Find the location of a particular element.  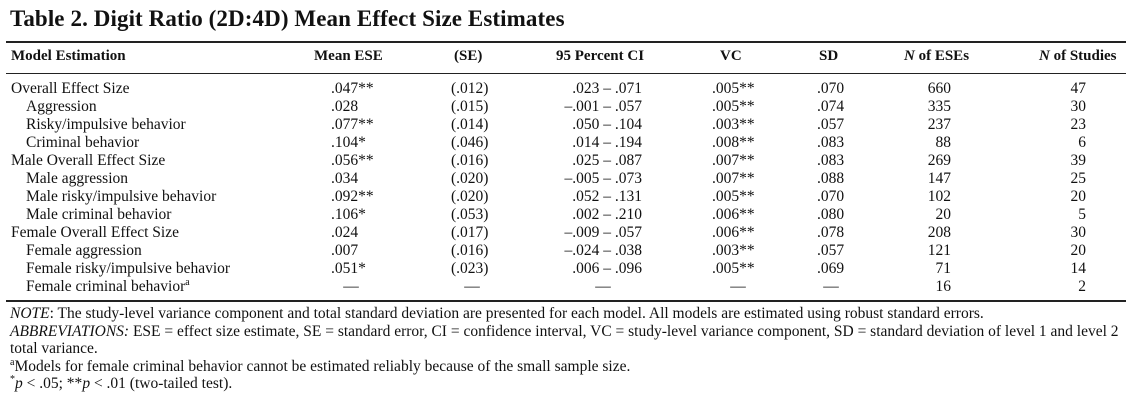

cell-sd: .069 is located at coordinates (831, 268).